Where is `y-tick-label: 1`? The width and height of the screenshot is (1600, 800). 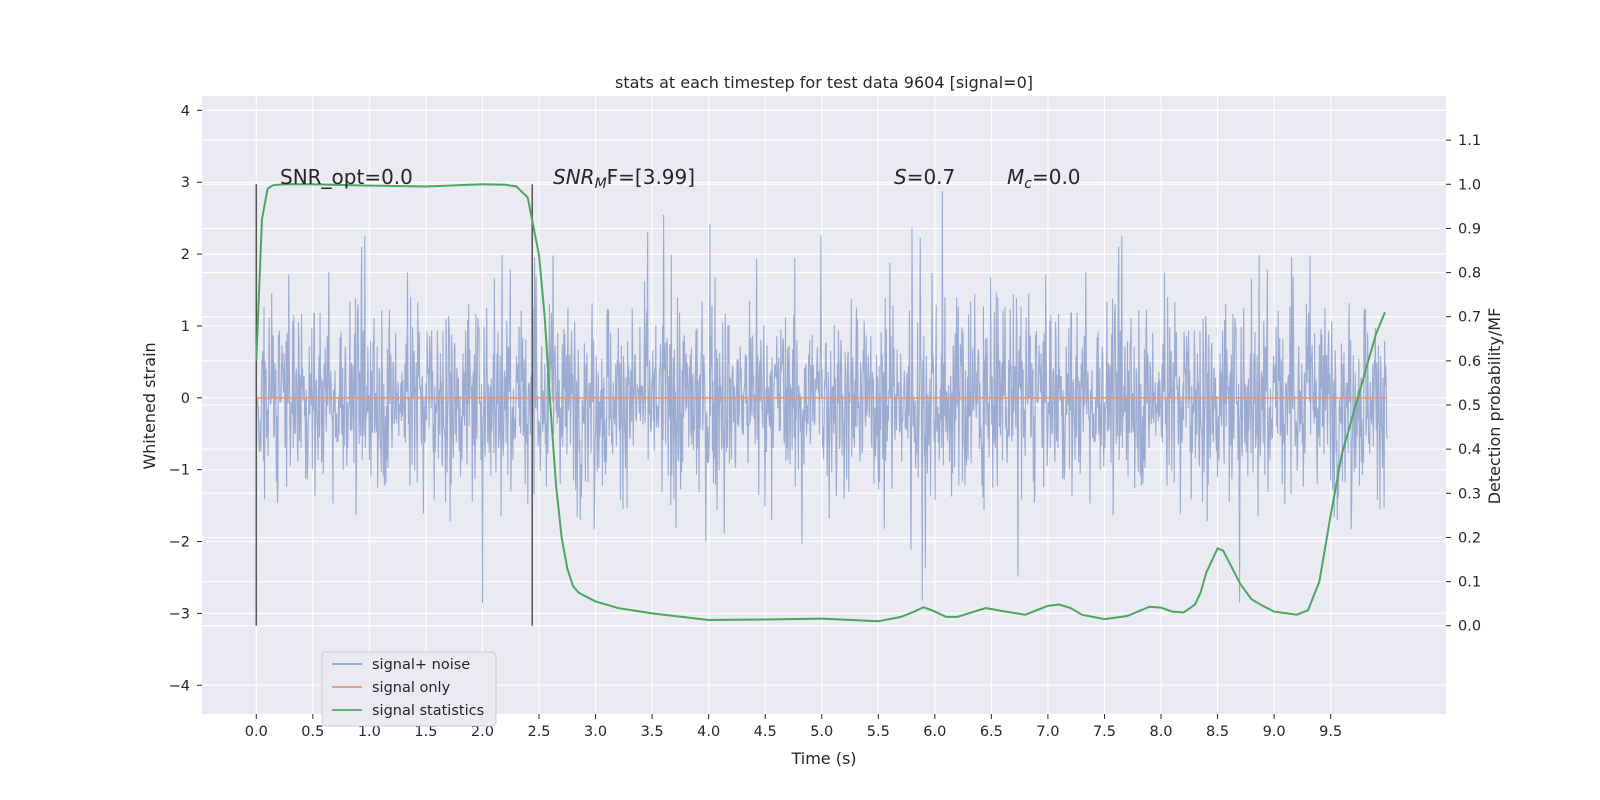
y-tick-label: 1 is located at coordinates (185, 327).